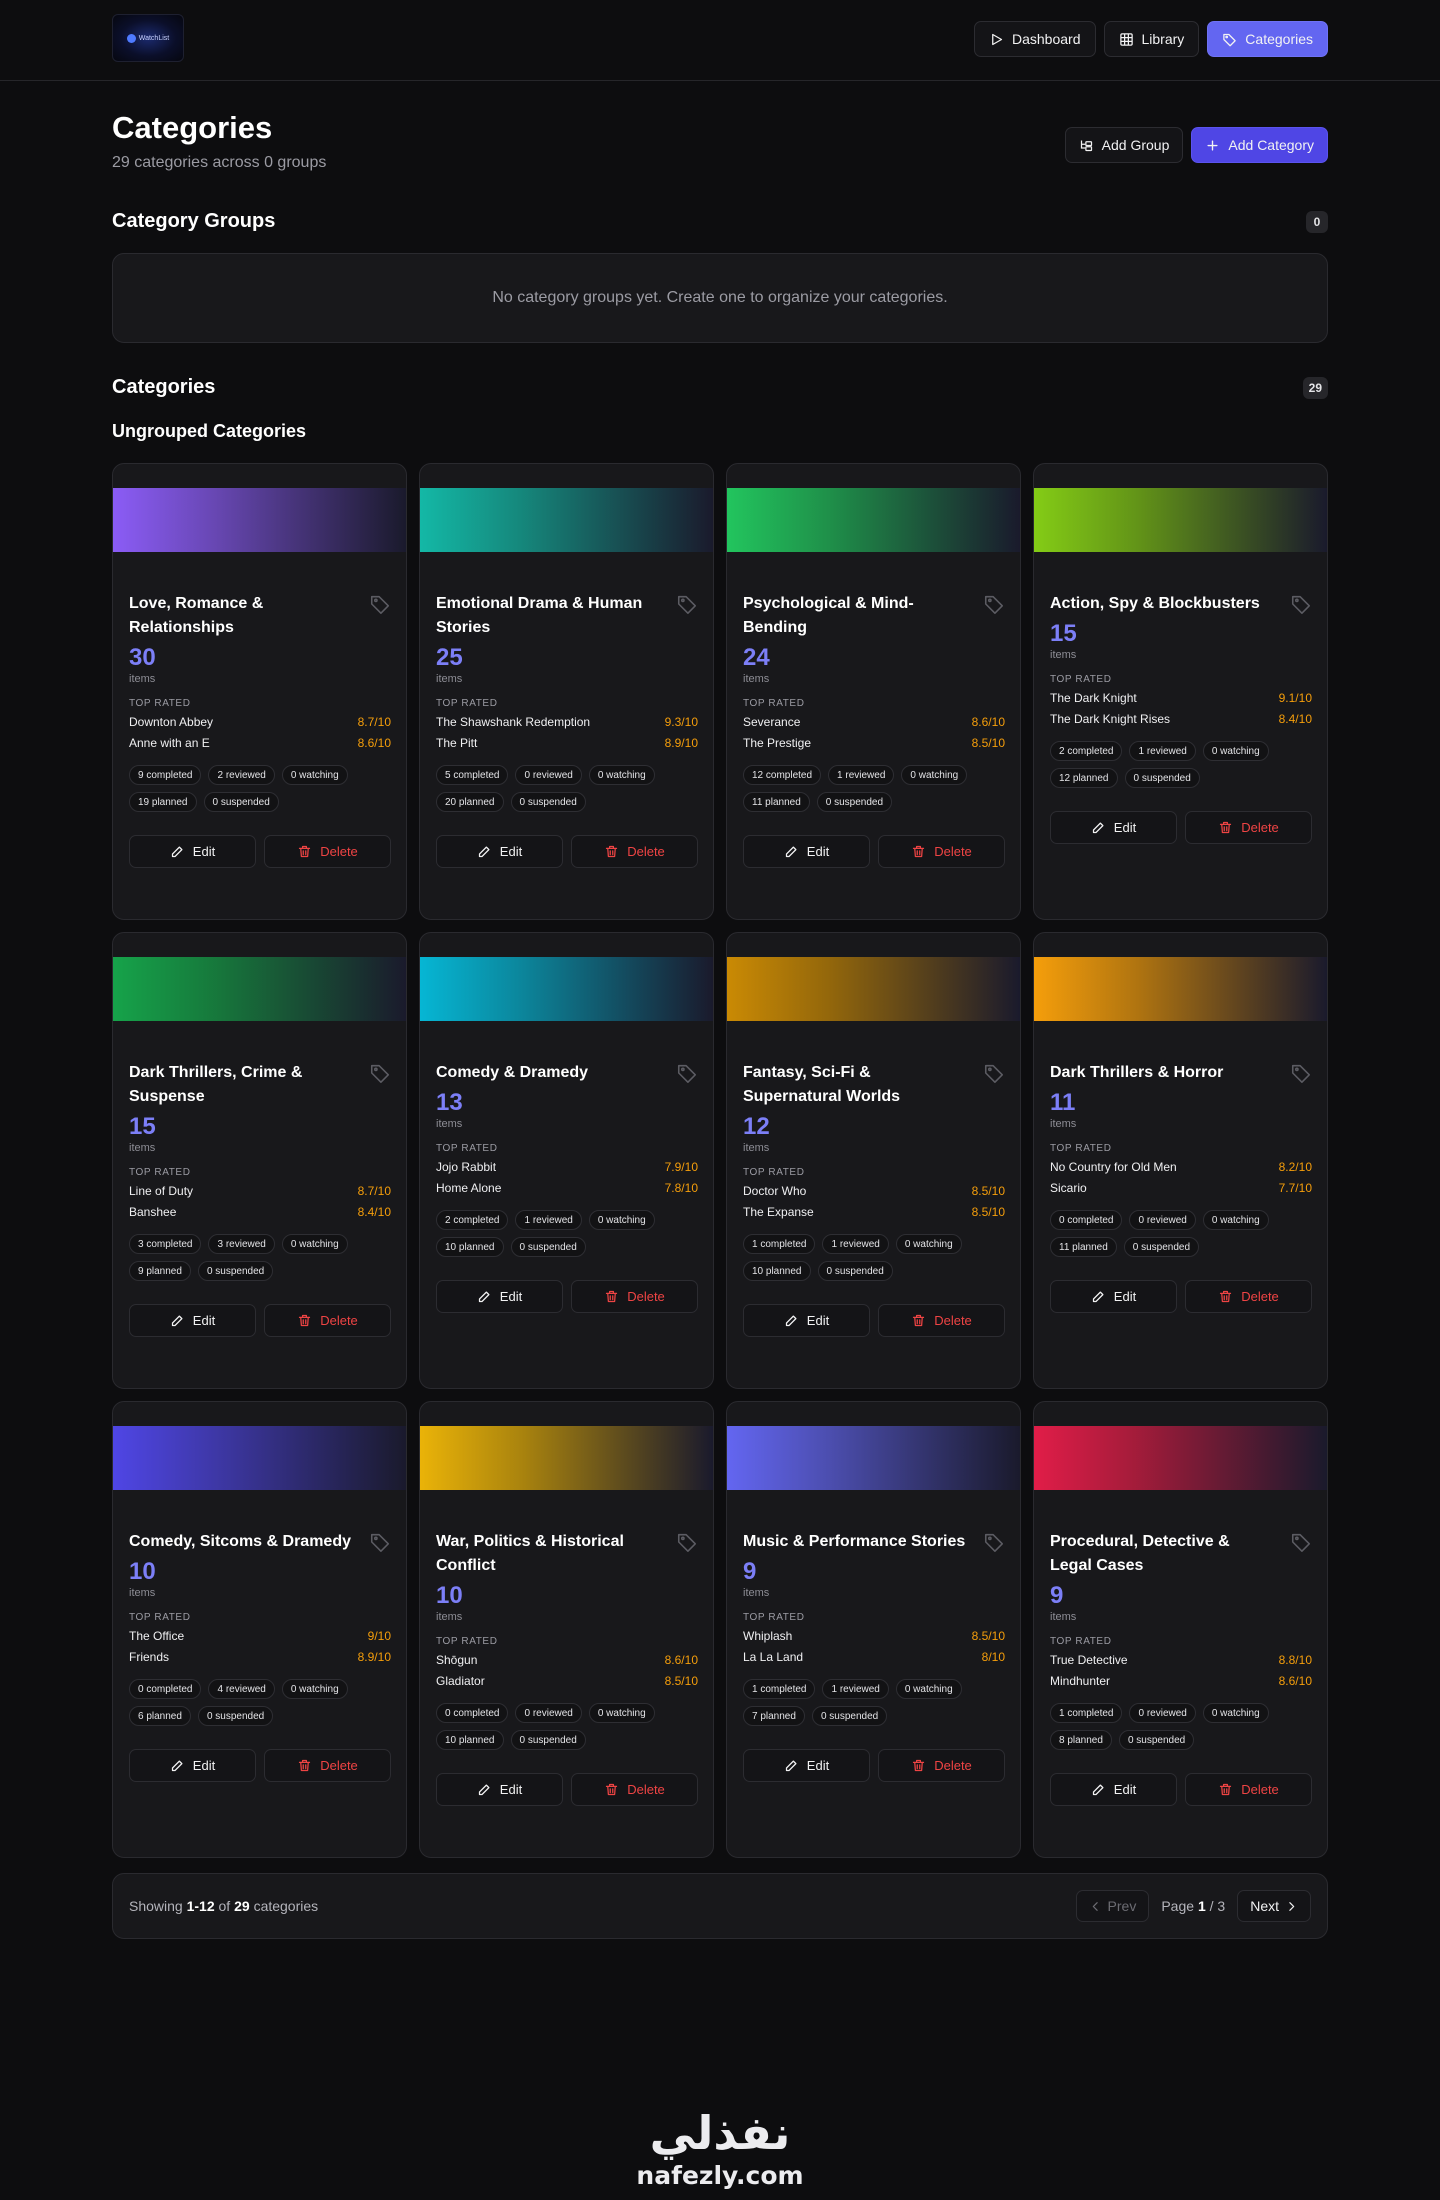  Describe the element at coordinates (756, 657) in the screenshot. I see `category-item-count: 24` at that location.